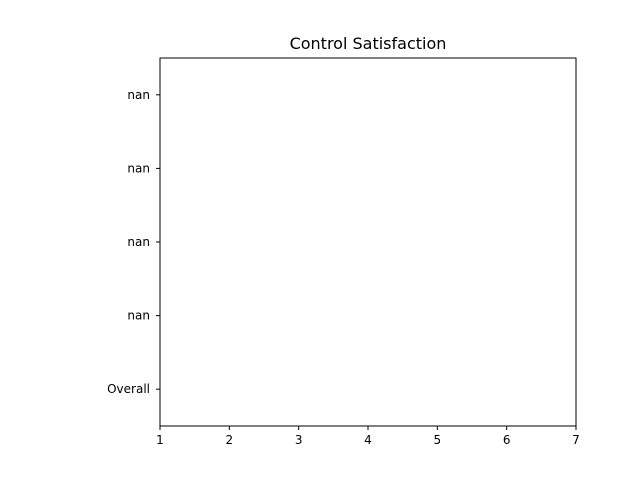  I want to click on x-tick-label: 5, so click(438, 440).